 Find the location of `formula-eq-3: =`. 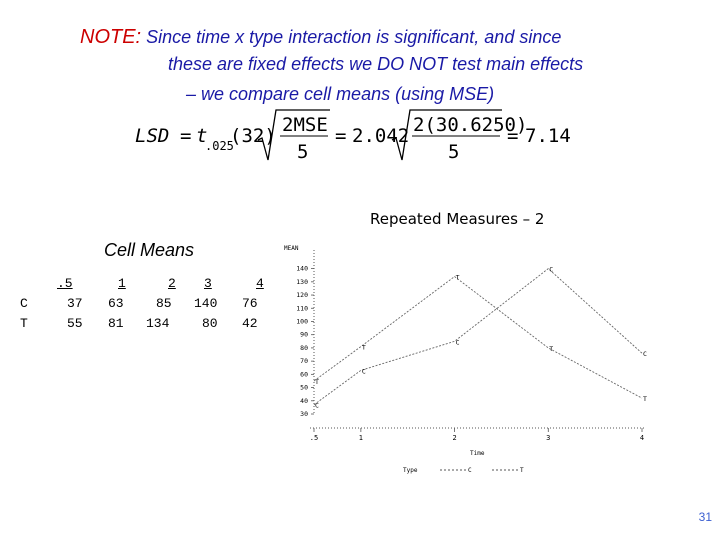

formula-eq-3: = is located at coordinates (512, 136).